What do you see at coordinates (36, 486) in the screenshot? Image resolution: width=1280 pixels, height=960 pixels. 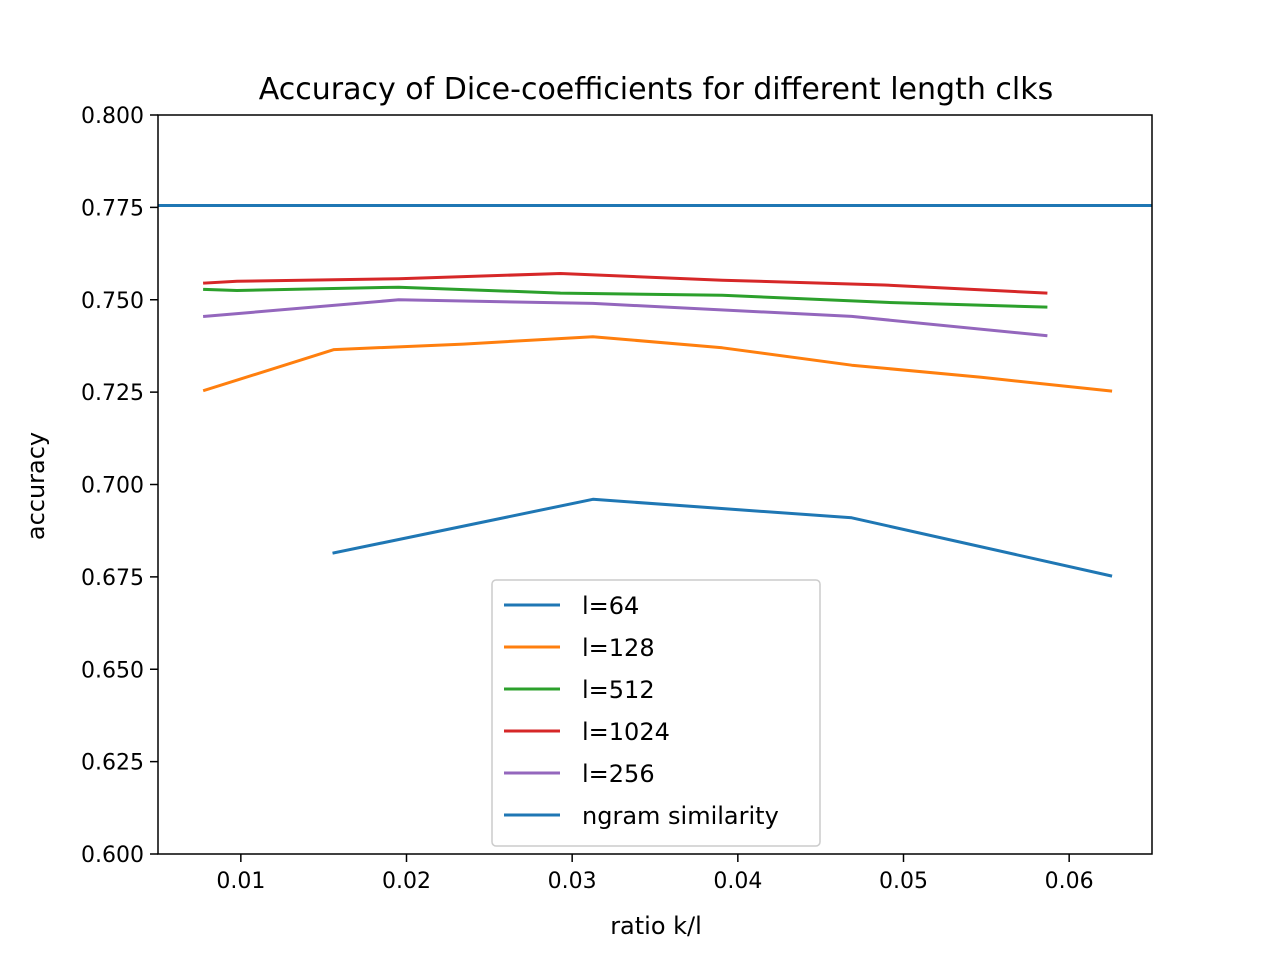 I see `y-axis-label: accuracy` at bounding box center [36, 486].